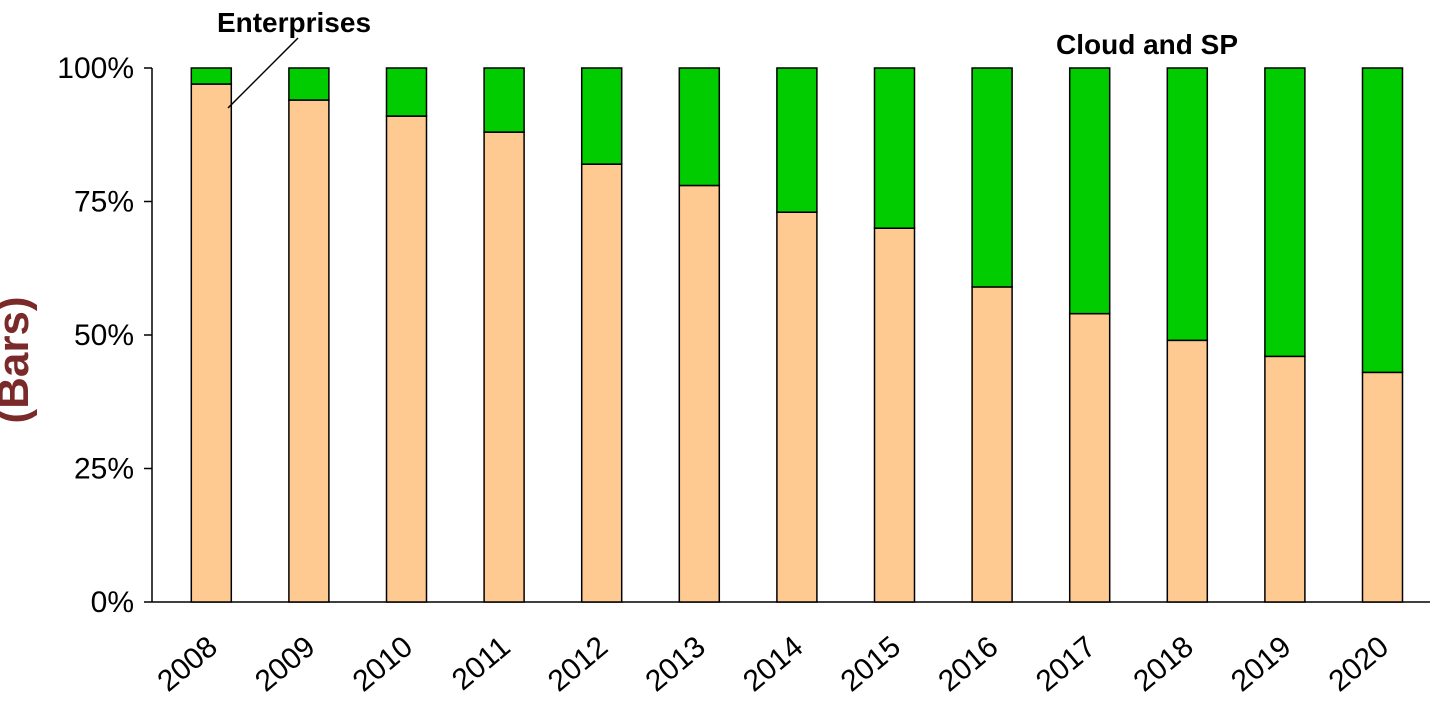 Image resolution: width=1431 pixels, height=719 pixels. What do you see at coordinates (481, 663) in the screenshot?
I see `x-tick-label: 2011` at bounding box center [481, 663].